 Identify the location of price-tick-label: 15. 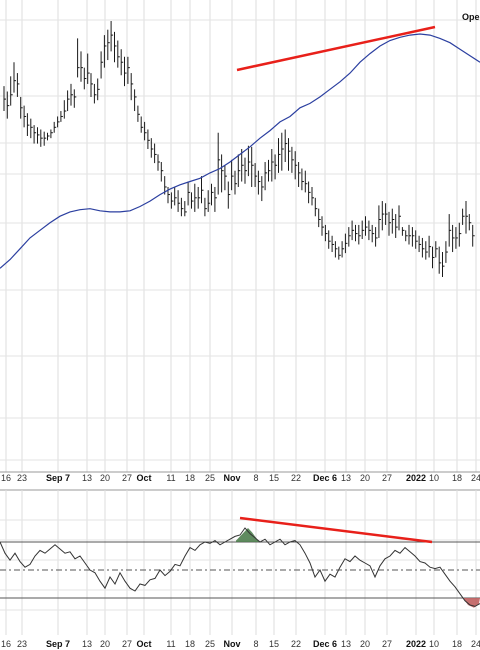
(274, 478).